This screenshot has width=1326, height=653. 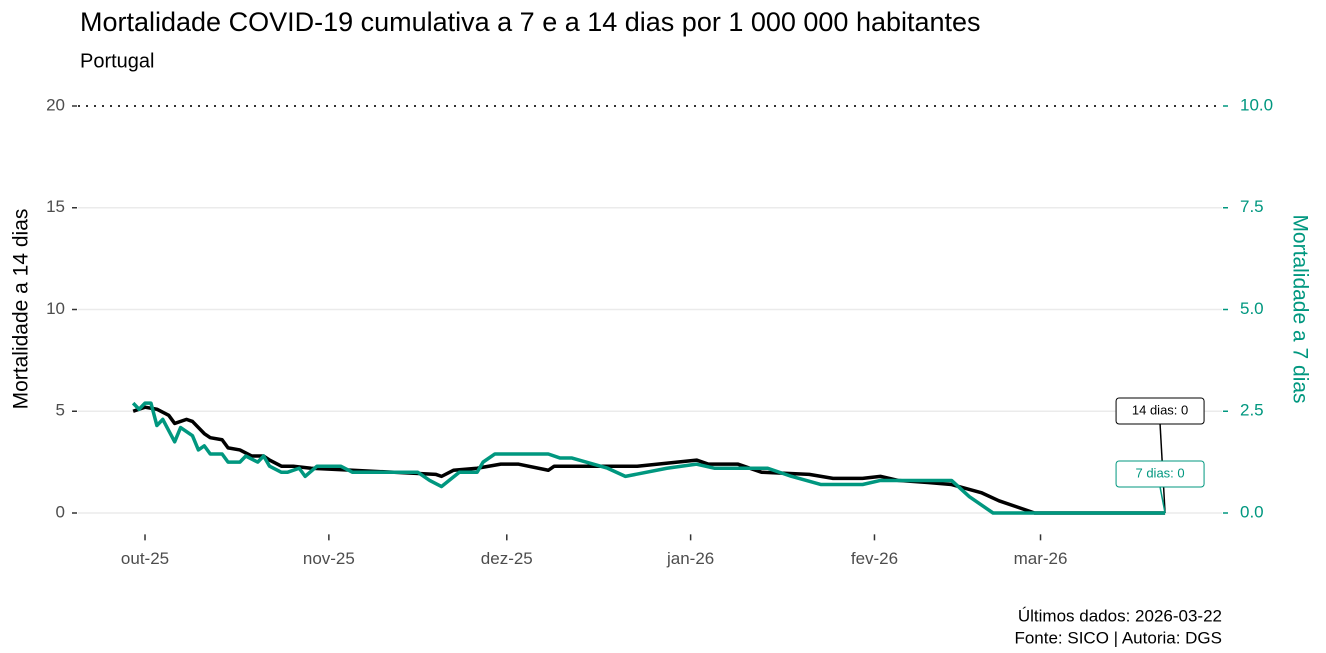 What do you see at coordinates (874, 558) in the screenshot?
I see `x-tick-label: fev-26` at bounding box center [874, 558].